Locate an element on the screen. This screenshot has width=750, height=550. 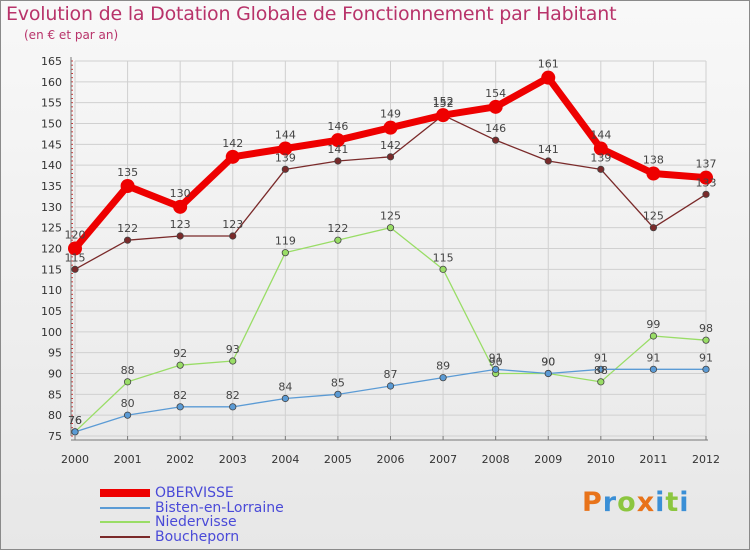
x-tick-label: 2011 is located at coordinates (653, 459).